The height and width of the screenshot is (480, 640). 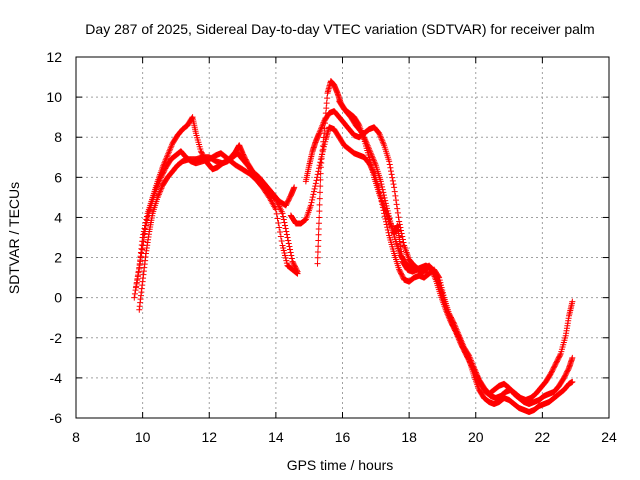 What do you see at coordinates (54, 57) in the screenshot?
I see `y-tick-label: 12` at bounding box center [54, 57].